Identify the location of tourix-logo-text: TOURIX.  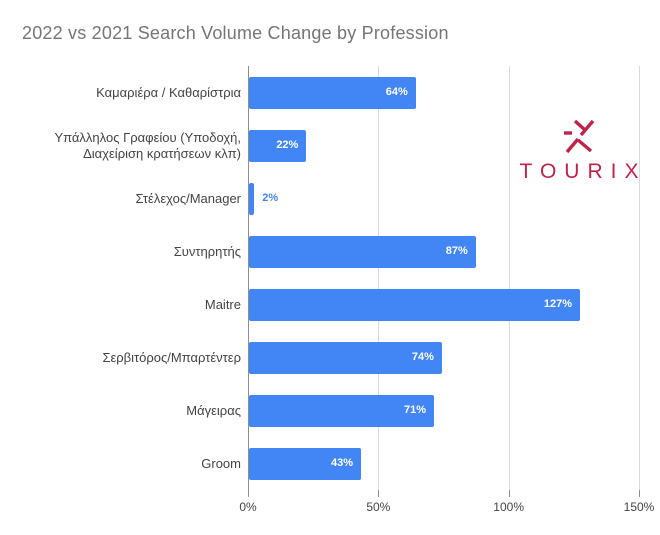
(583, 171).